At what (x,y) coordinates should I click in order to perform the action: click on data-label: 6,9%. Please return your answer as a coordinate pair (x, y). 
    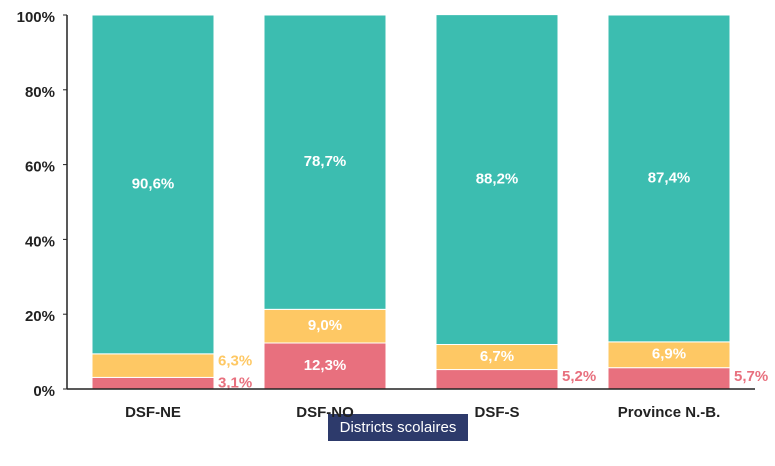
    Looking at the image, I should click on (669, 354).